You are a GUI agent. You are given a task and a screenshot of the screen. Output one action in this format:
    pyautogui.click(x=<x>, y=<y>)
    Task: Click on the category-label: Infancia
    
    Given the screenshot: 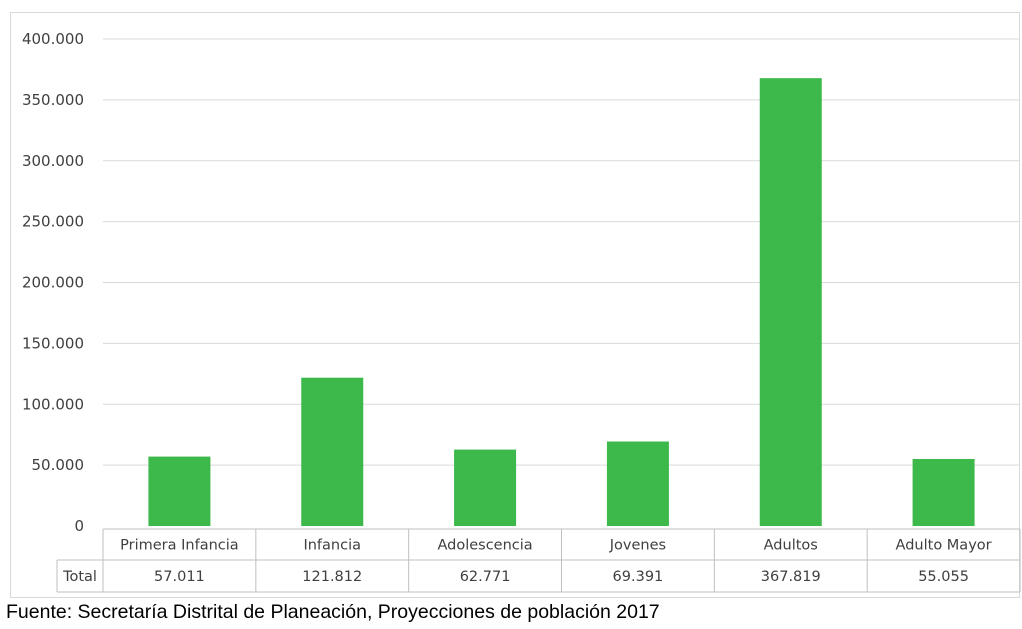 What is the action you would take?
    pyautogui.click(x=332, y=546)
    